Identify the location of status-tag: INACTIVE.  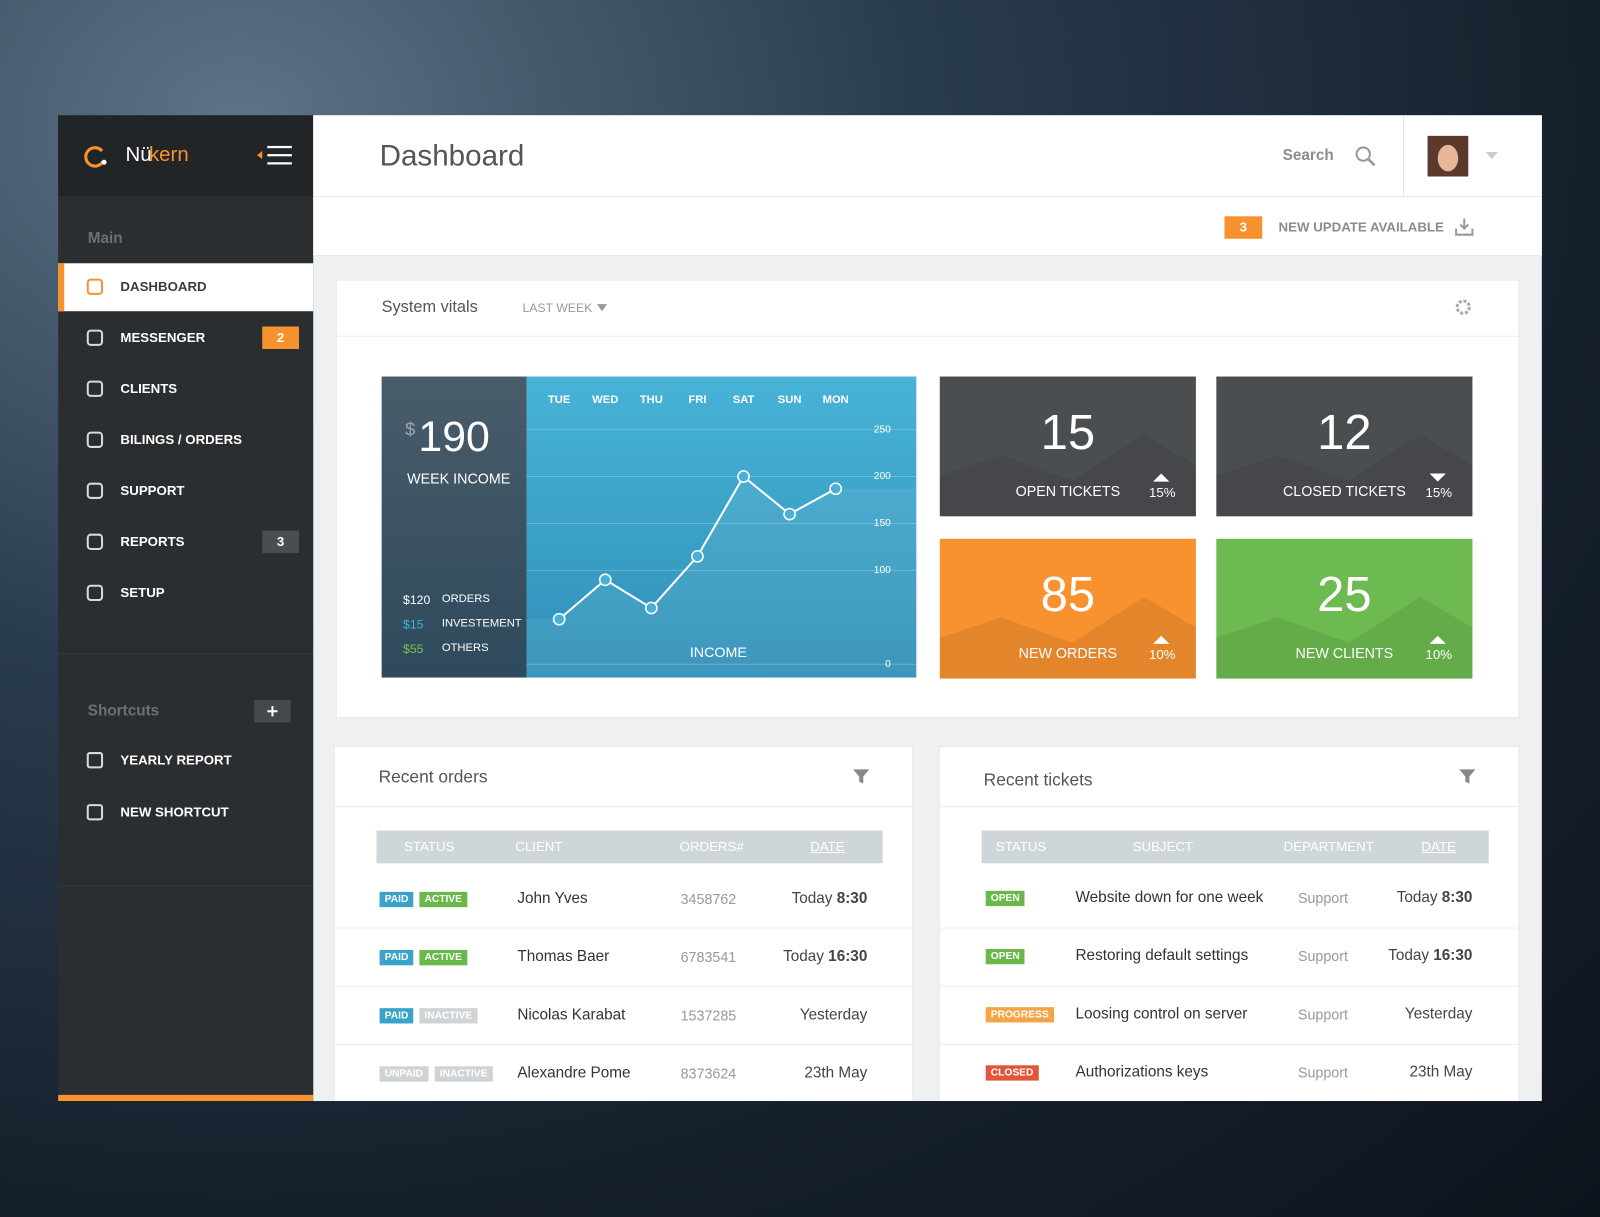
(463, 1073).